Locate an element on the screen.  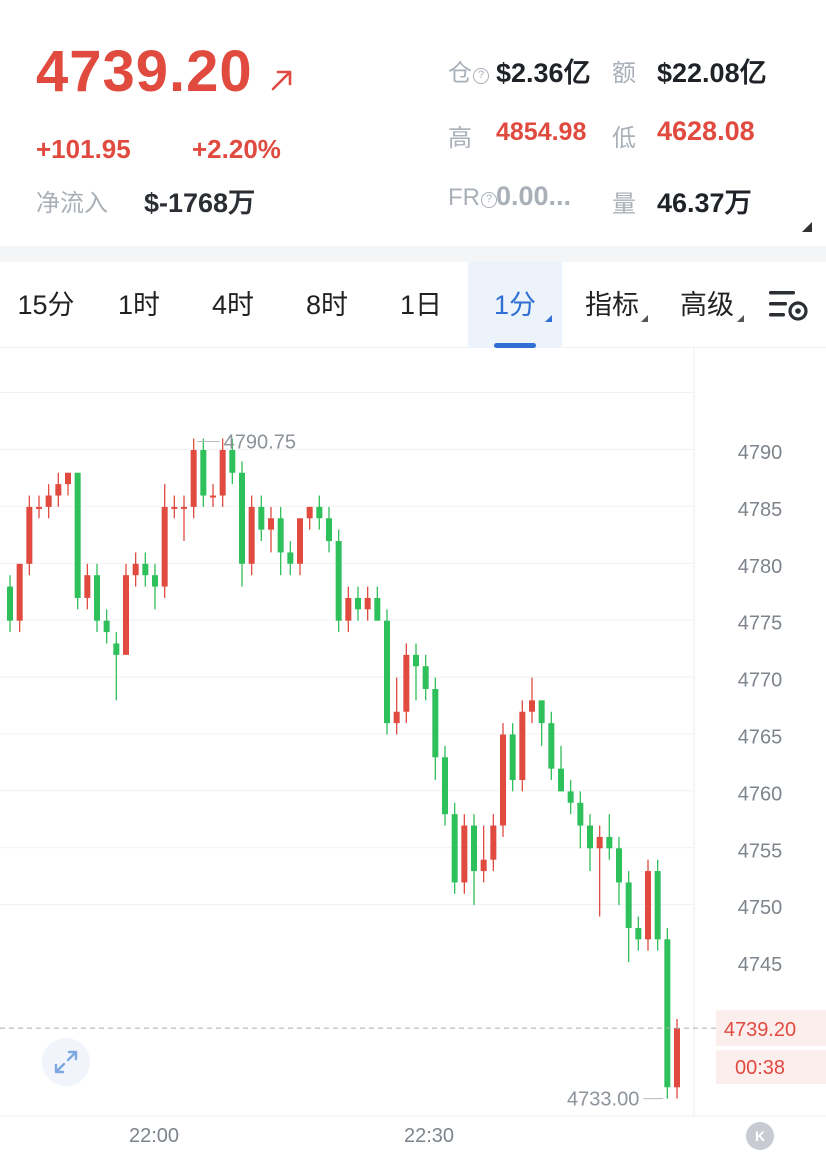
tab-4h: 4时 is located at coordinates (233, 305).